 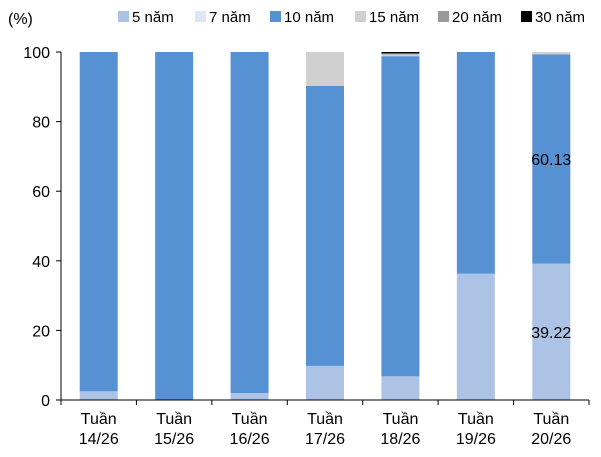 What do you see at coordinates (153, 17) in the screenshot?
I see `legend-label: 5 năm` at bounding box center [153, 17].